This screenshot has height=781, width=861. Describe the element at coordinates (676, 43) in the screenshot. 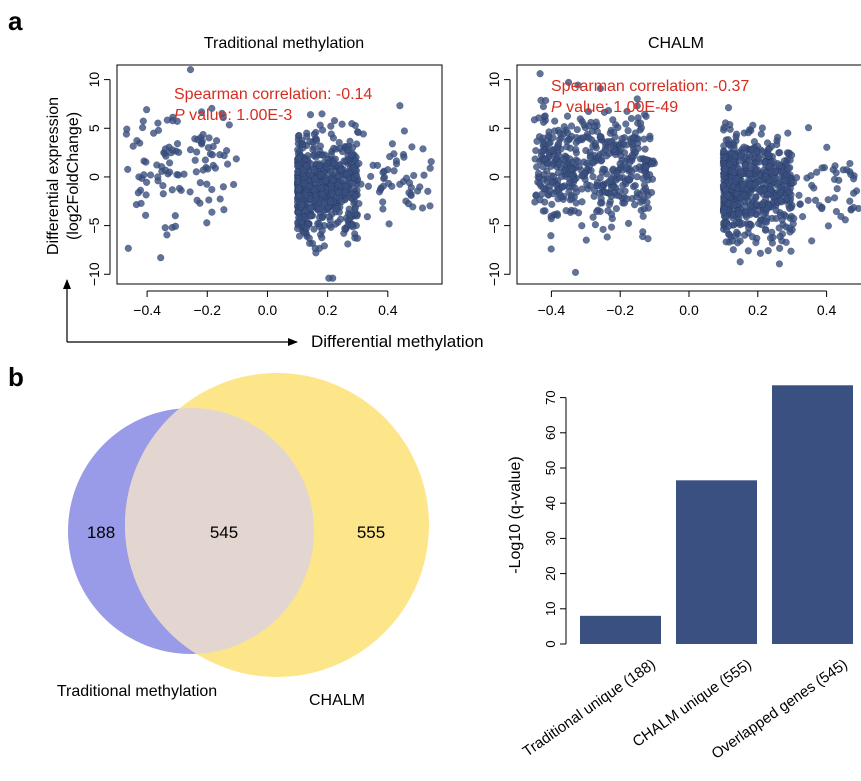

I see `scatter-title-chalm: CHALM` at that location.